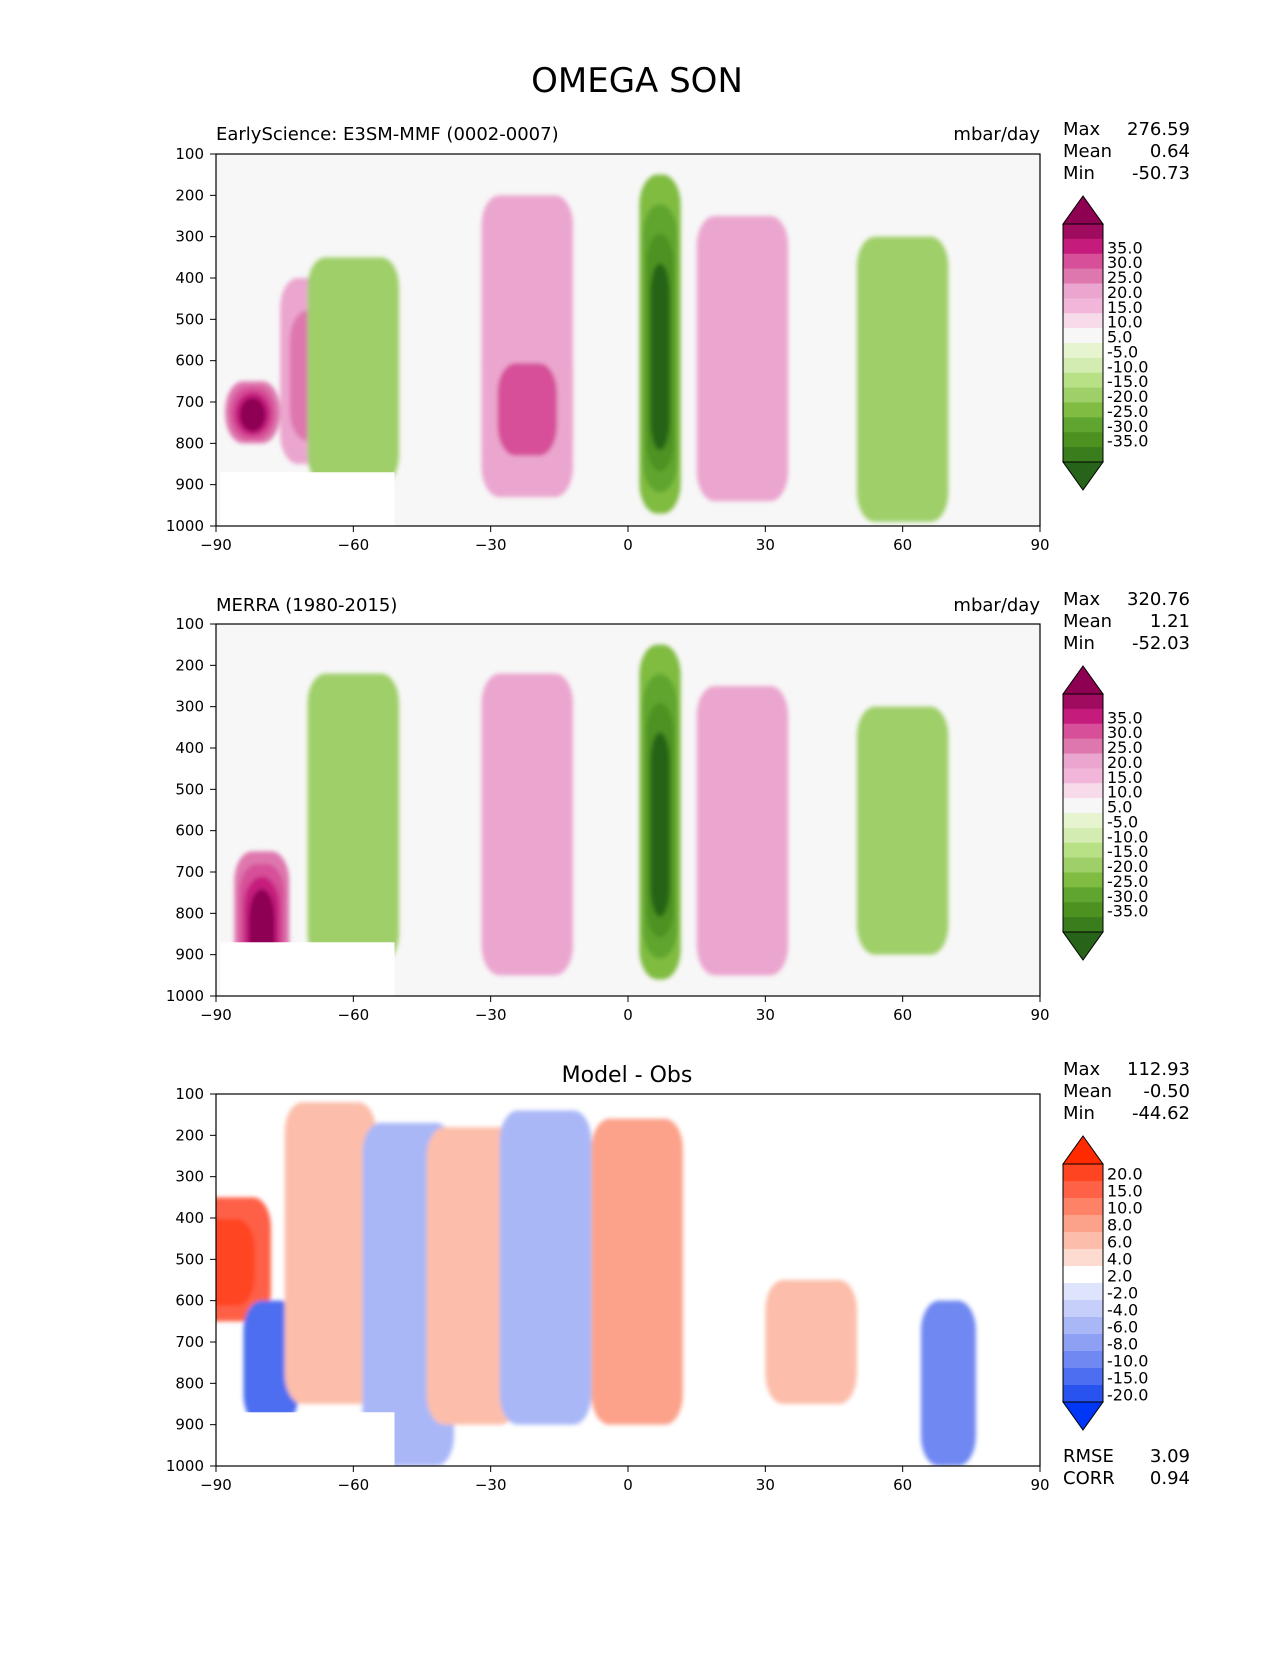 The width and height of the screenshot is (1275, 1654). I want to click on colorbar-label: 5.0, so click(1119, 807).